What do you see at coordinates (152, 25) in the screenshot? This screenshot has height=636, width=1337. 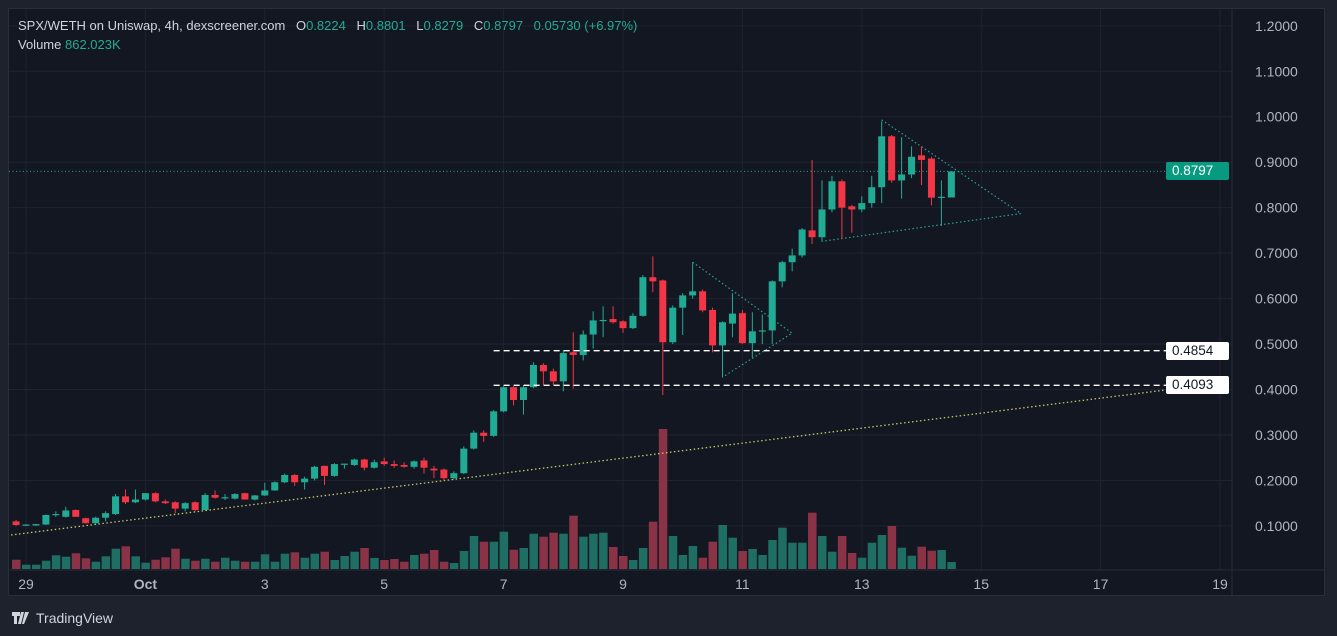 I see `symbol-title: SPX/WETH on Uniswap, 4h, dexscreener.com` at bounding box center [152, 25].